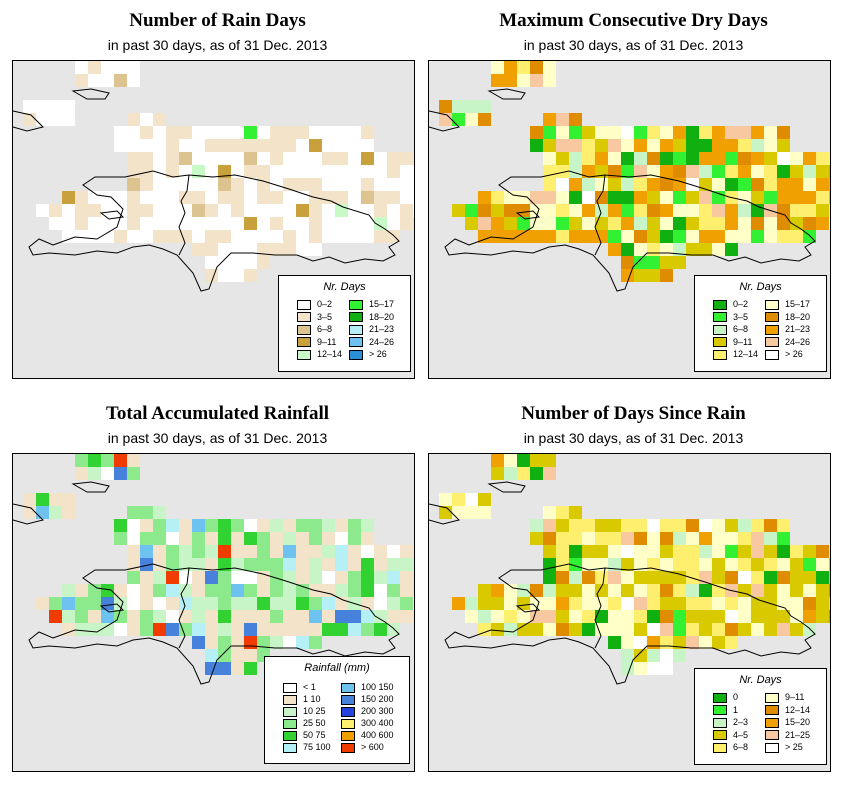 The image size is (853, 793). I want to click on legend-label: 24–26, so click(382, 341).